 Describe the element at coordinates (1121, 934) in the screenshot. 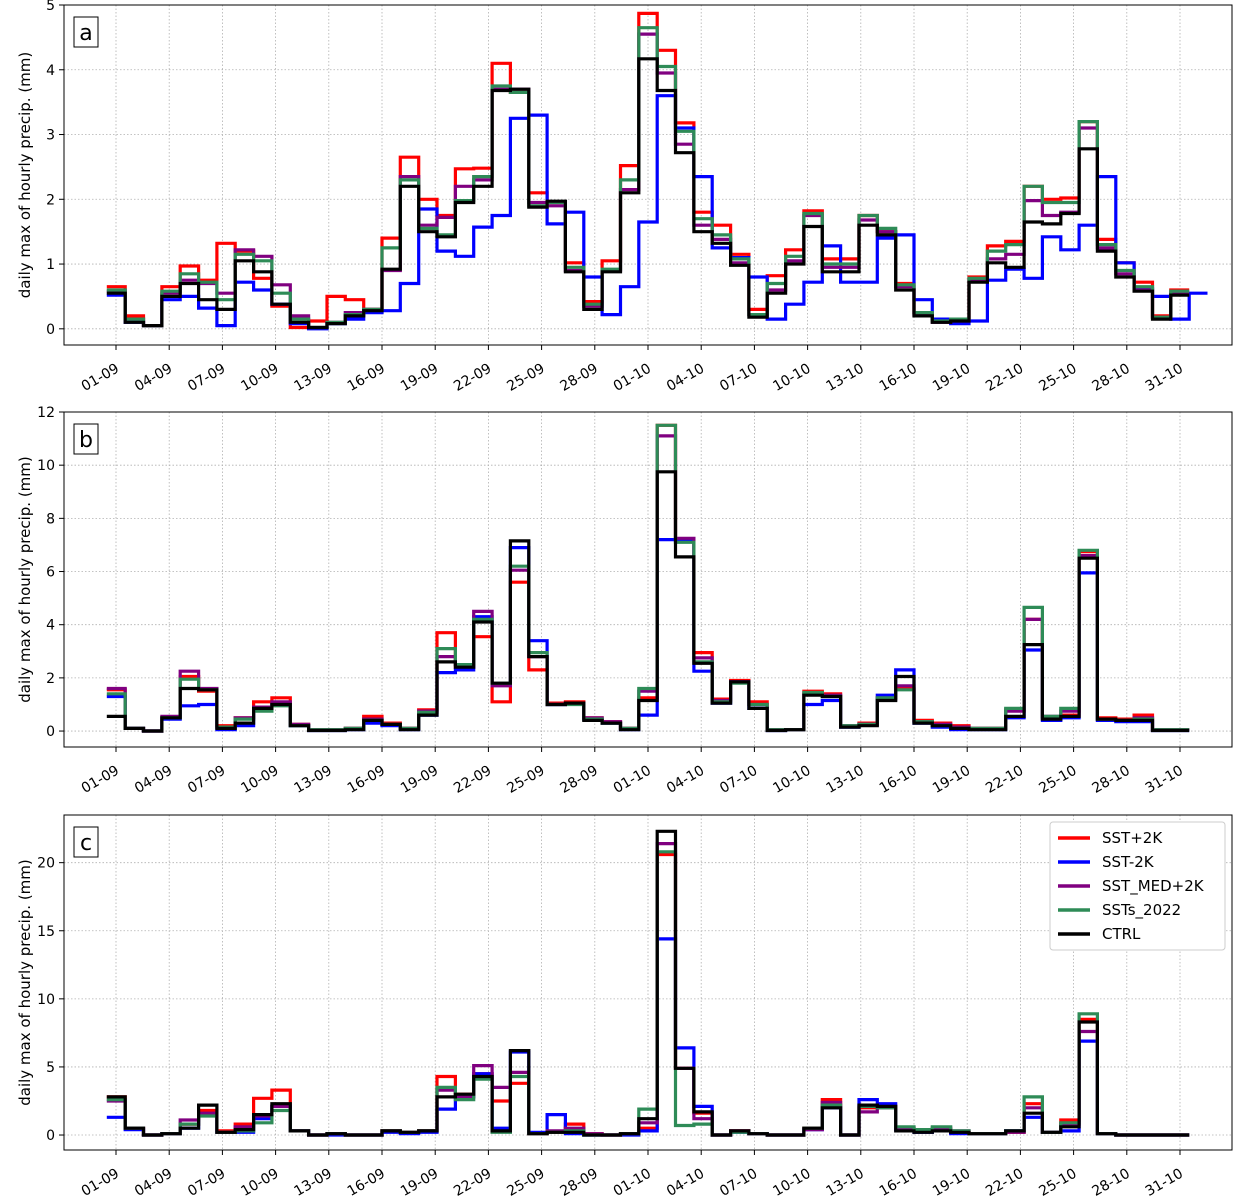

I see `legend-label: CTRL` at that location.